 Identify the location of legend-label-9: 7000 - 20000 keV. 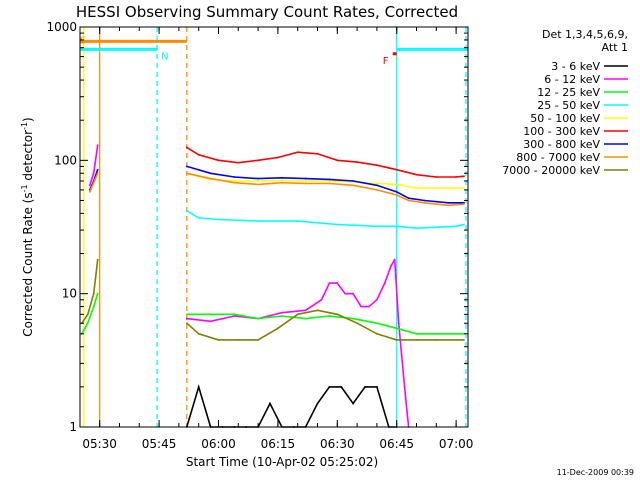
(551, 170).